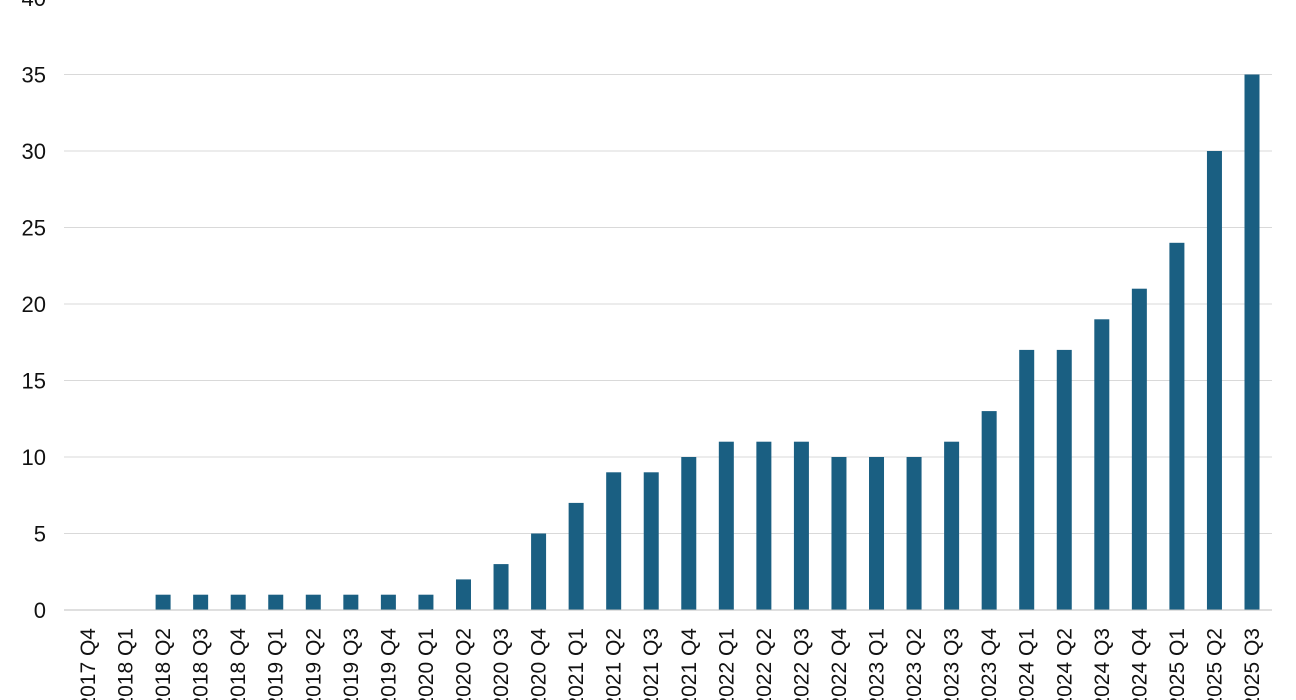 This screenshot has width=1296, height=700. Describe the element at coordinates (163, 664) in the screenshot. I see `x-tick-label: 2018 Q2` at that location.